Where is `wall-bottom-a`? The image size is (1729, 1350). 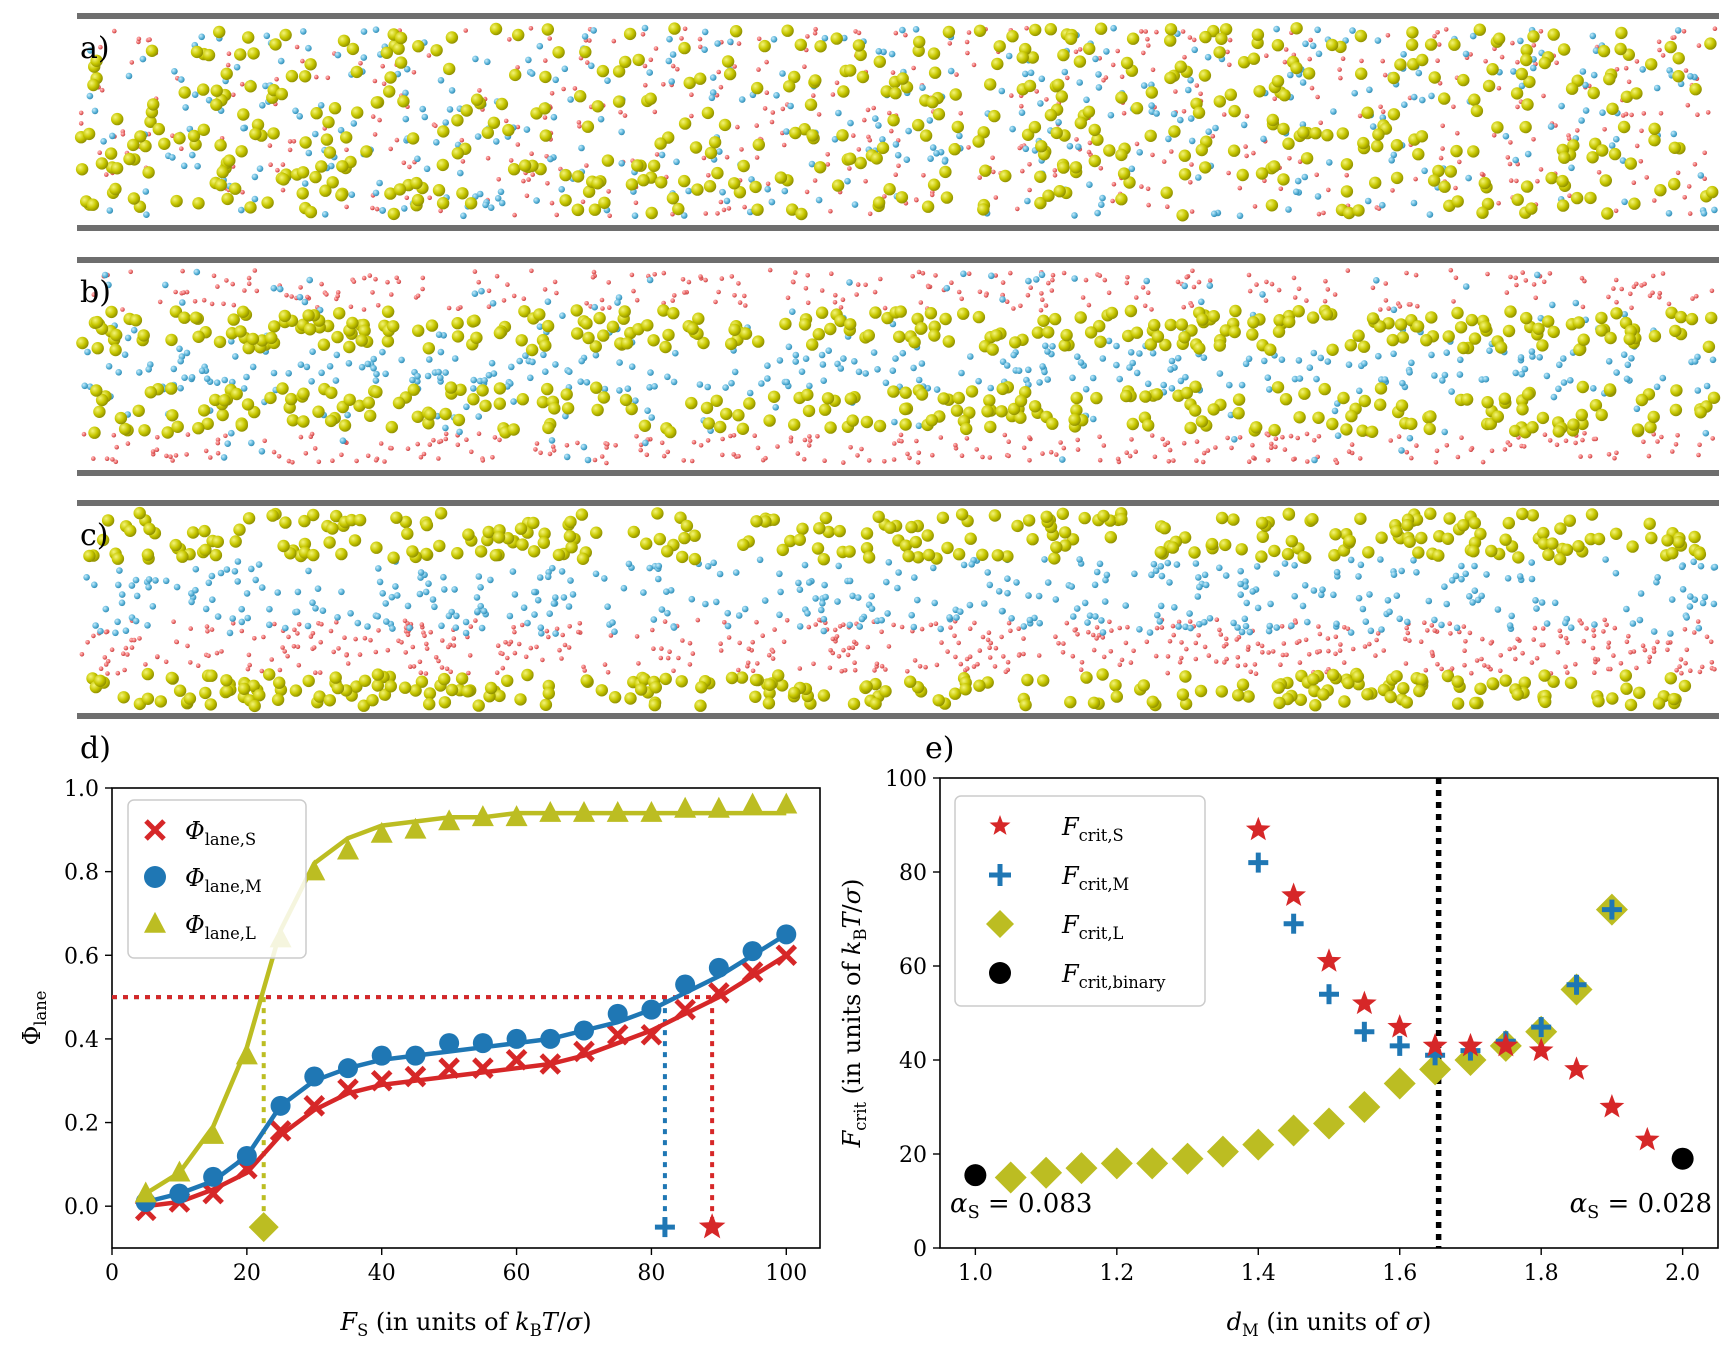 wall-bottom-a is located at coordinates (898, 228).